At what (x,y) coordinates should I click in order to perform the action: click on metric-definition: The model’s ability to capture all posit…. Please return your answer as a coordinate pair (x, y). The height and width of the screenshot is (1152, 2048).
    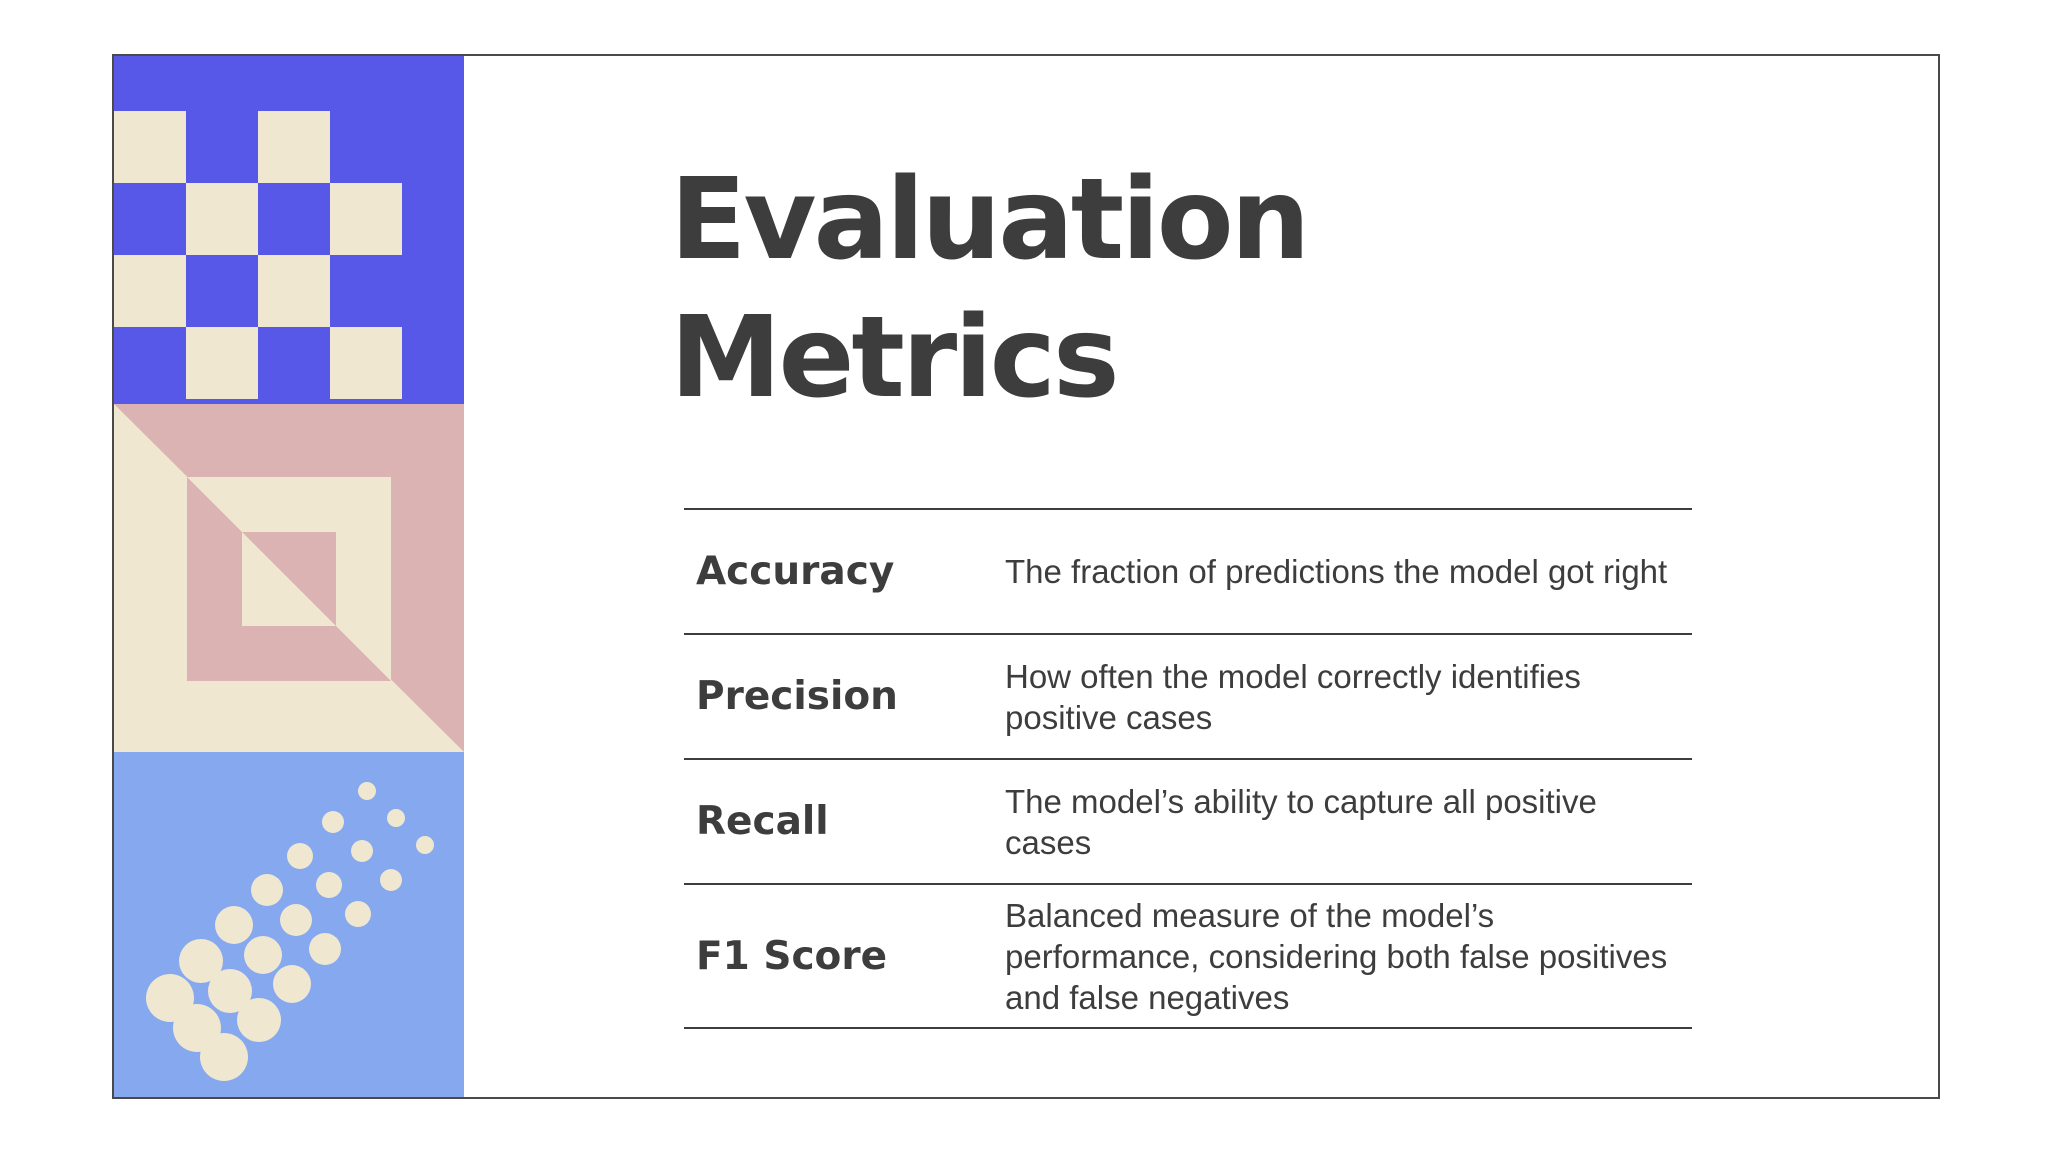
    Looking at the image, I should click on (1301, 821).